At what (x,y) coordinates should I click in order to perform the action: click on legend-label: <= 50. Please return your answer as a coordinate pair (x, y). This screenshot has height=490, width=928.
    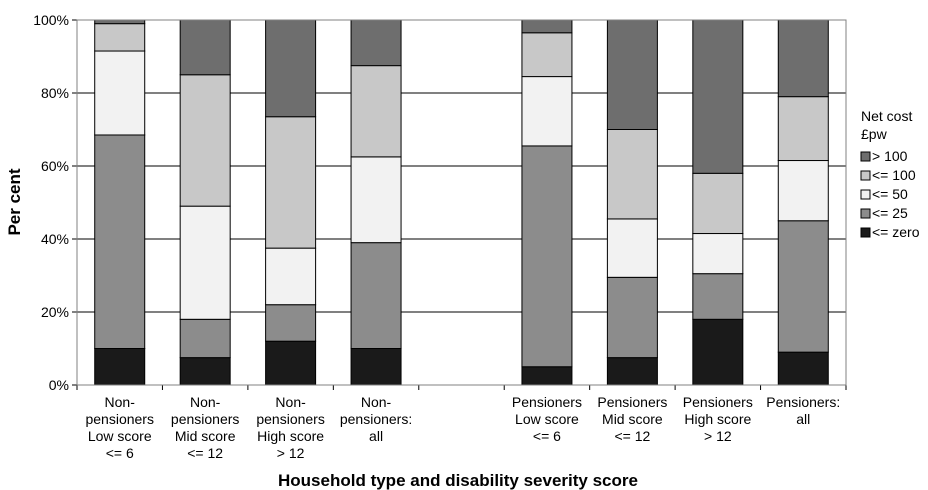
    Looking at the image, I should click on (890, 194).